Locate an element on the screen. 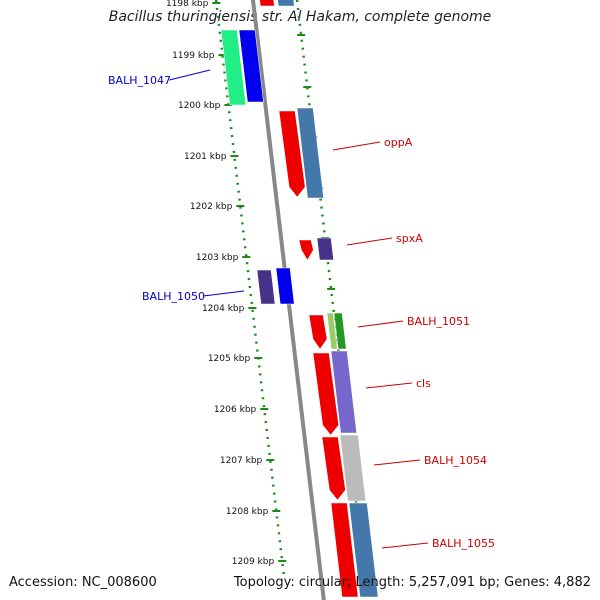 The image size is (600, 600). accession-text: Accession: NC_008600 is located at coordinates (83, 582).